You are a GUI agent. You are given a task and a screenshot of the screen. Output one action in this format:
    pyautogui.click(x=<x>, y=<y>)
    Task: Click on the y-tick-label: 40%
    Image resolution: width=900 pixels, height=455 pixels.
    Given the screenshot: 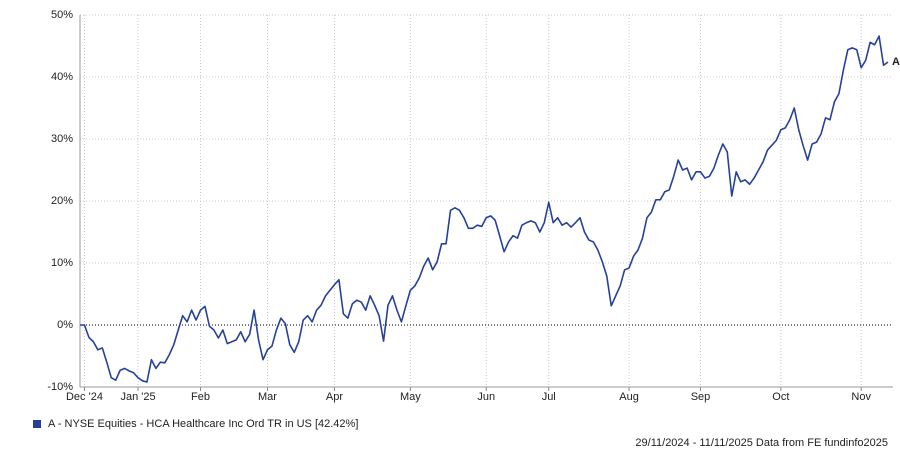 What is the action you would take?
    pyautogui.click(x=62, y=77)
    